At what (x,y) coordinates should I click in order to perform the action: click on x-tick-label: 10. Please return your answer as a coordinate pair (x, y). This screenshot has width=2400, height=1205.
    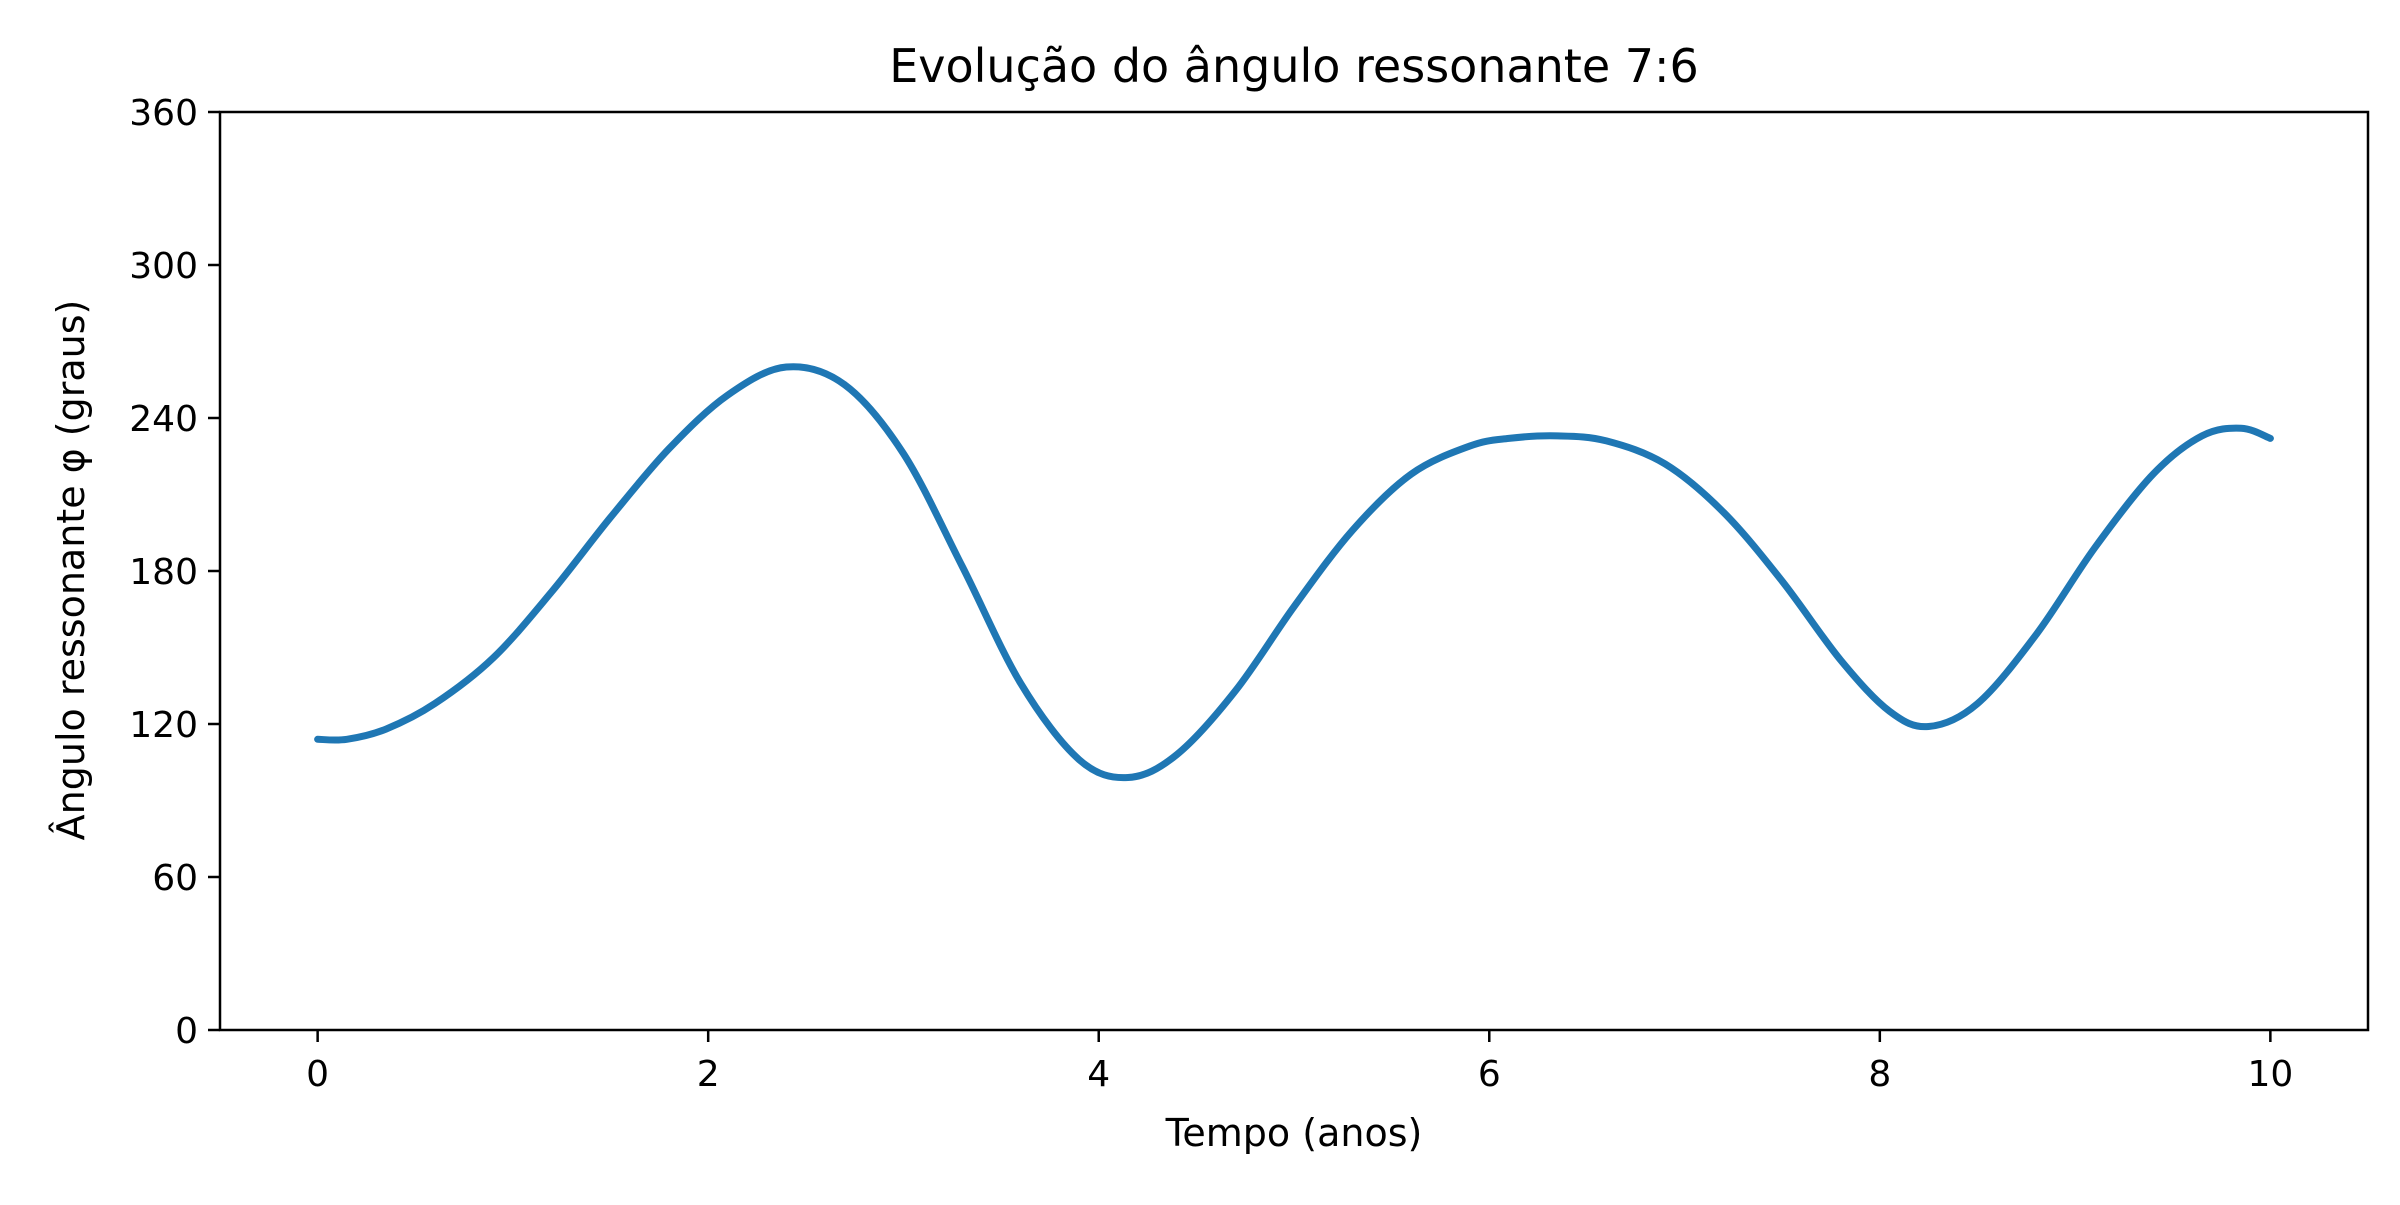
    Looking at the image, I should click on (2270, 1074).